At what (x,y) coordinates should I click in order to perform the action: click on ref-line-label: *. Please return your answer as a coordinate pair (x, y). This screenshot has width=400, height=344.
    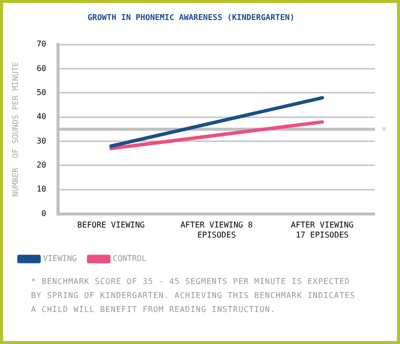
    Looking at the image, I should click on (384, 131).